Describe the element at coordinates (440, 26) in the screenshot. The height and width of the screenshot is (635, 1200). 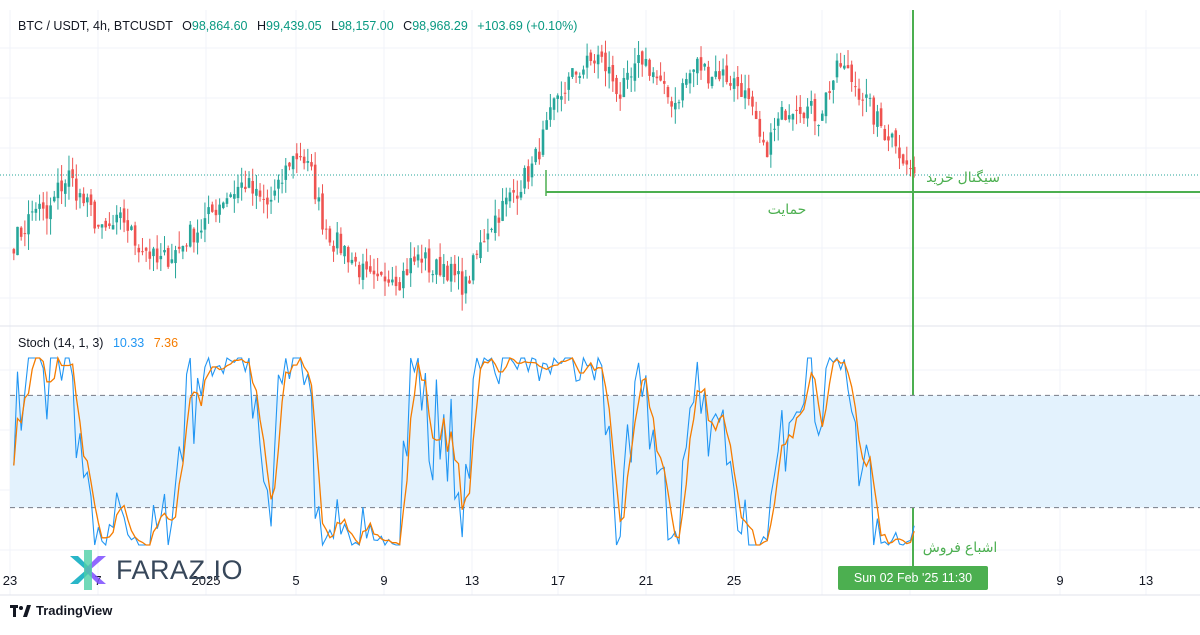
I see `close-value: 98,968.29` at that location.